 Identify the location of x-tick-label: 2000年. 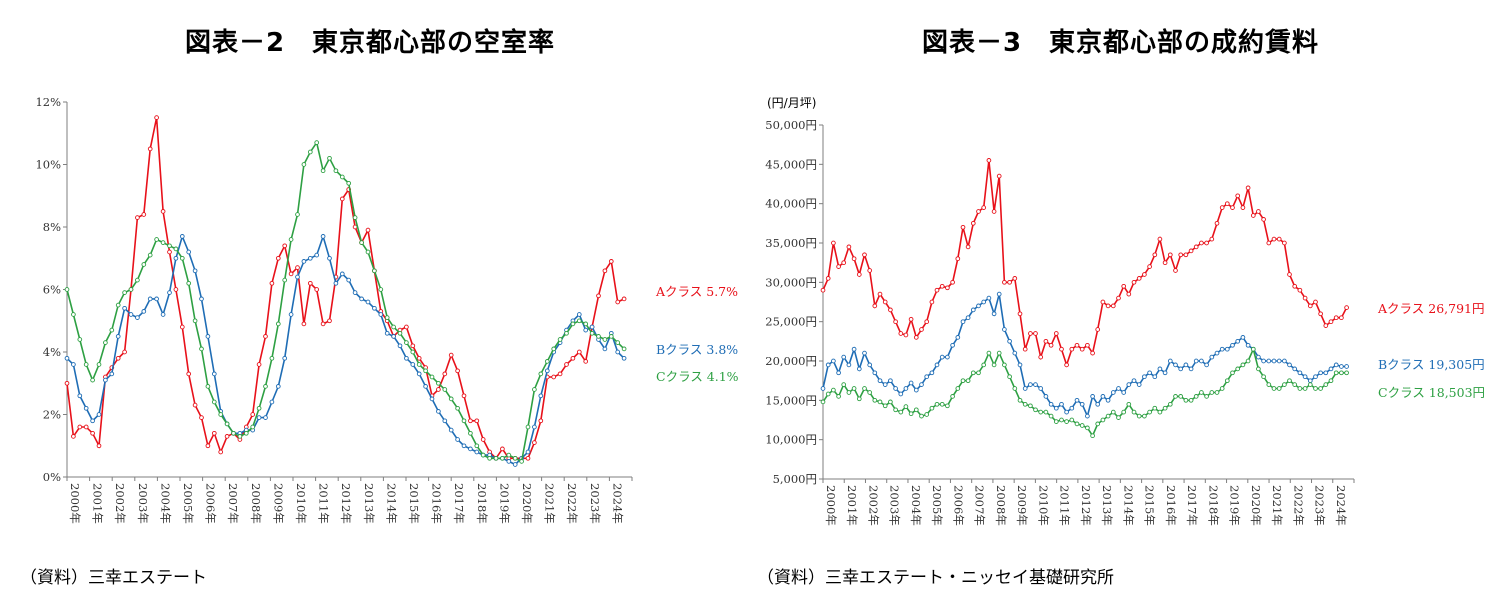
(831, 505).